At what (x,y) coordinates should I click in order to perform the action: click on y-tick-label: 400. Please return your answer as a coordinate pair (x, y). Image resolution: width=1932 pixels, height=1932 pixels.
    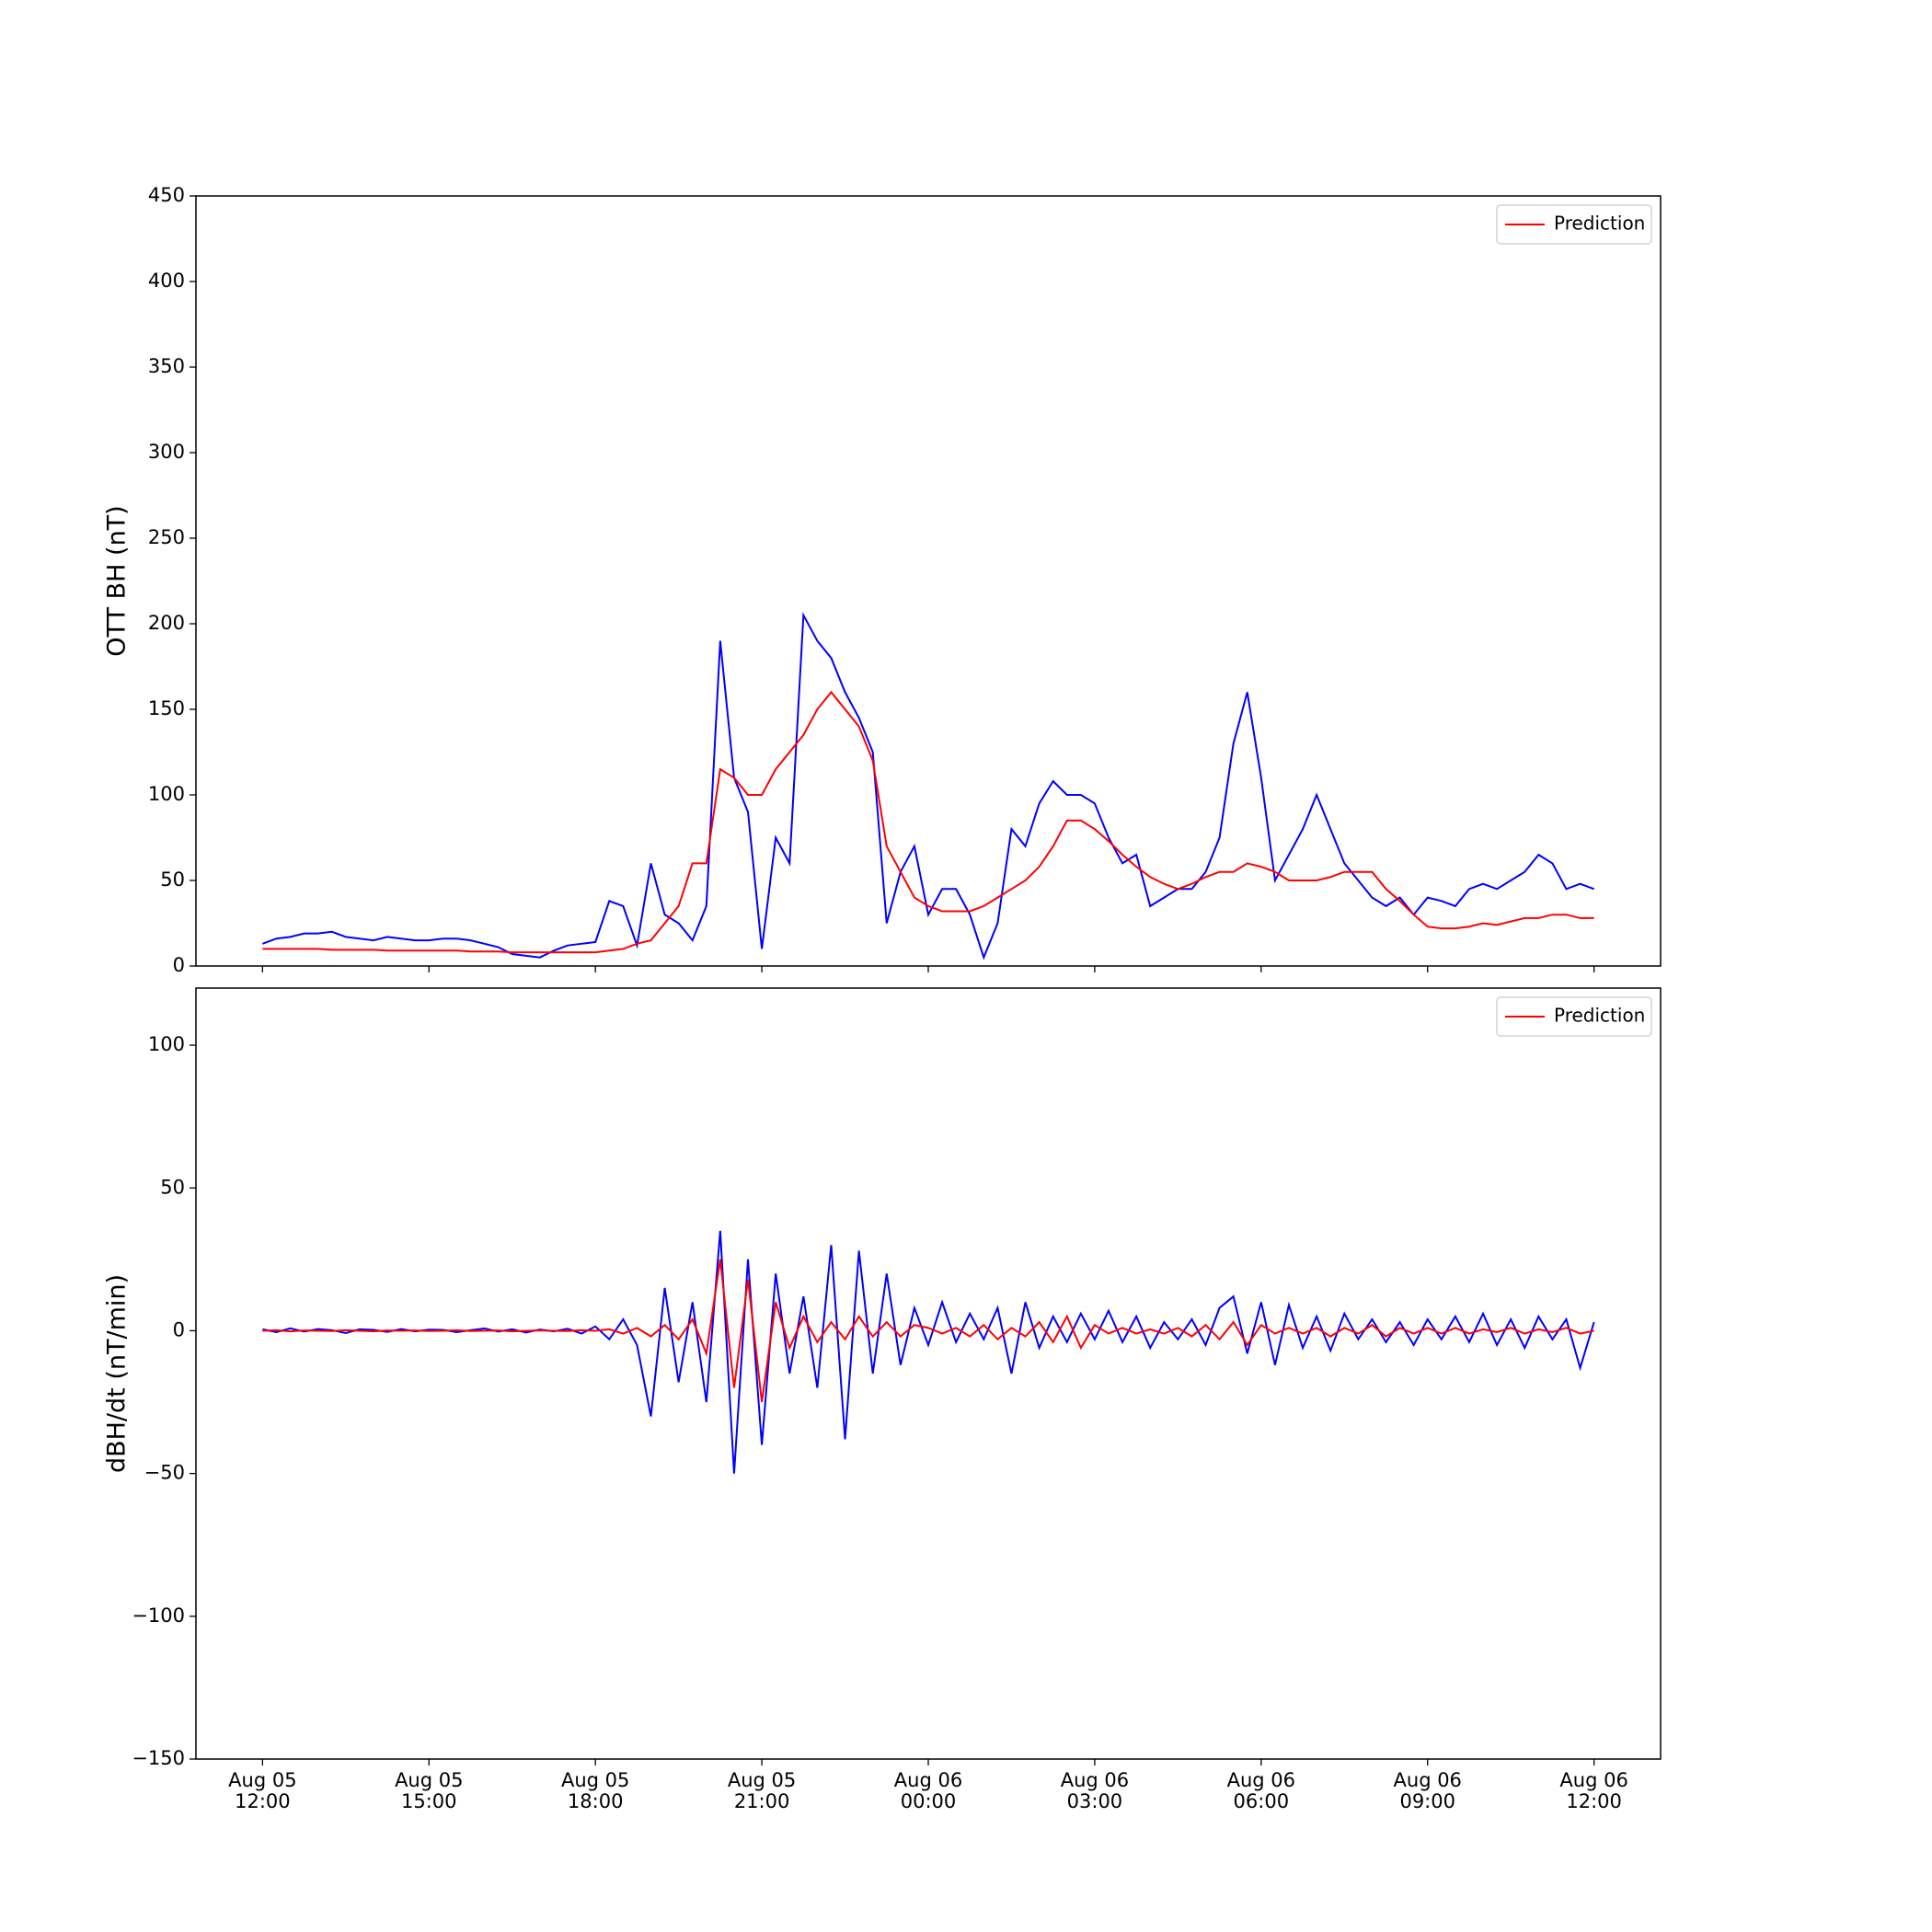
    Looking at the image, I should click on (166, 281).